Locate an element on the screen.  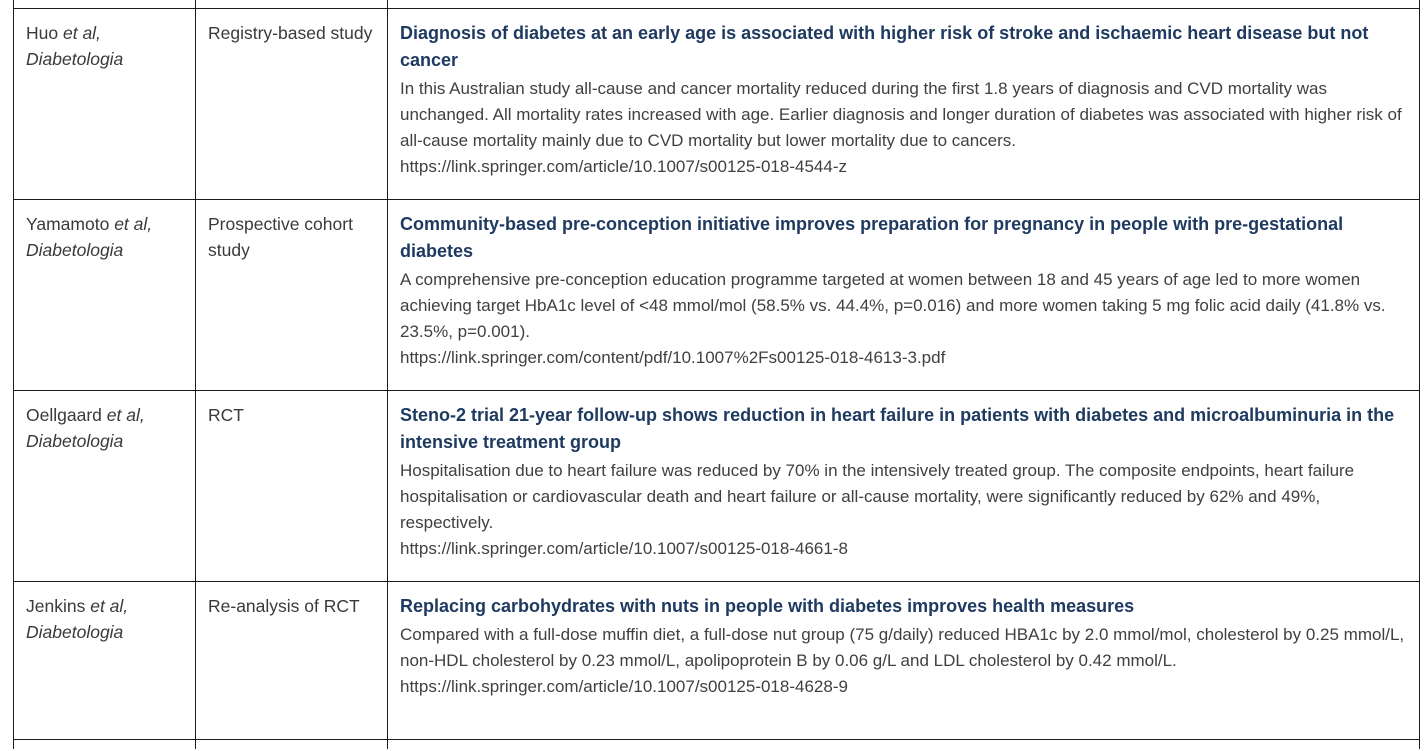
study-type-cell: Re-analysis of RCT is located at coordinates (291, 660).